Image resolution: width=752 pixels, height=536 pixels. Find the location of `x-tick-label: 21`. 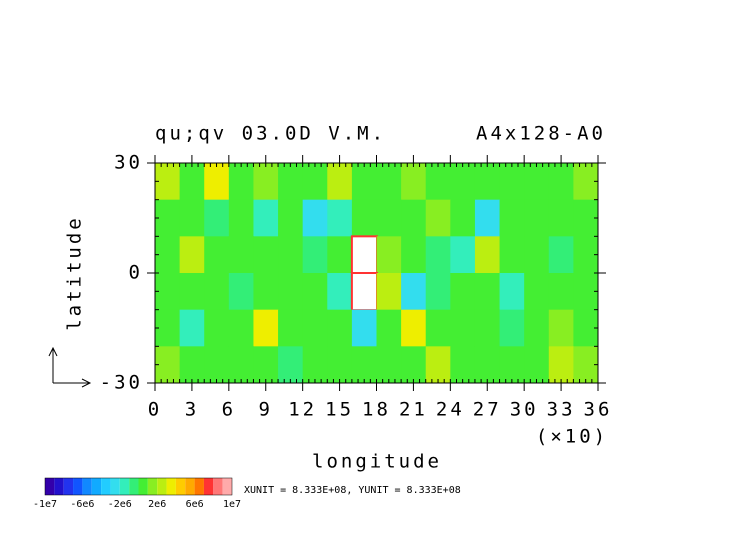

x-tick-label: 21 is located at coordinates (413, 410).